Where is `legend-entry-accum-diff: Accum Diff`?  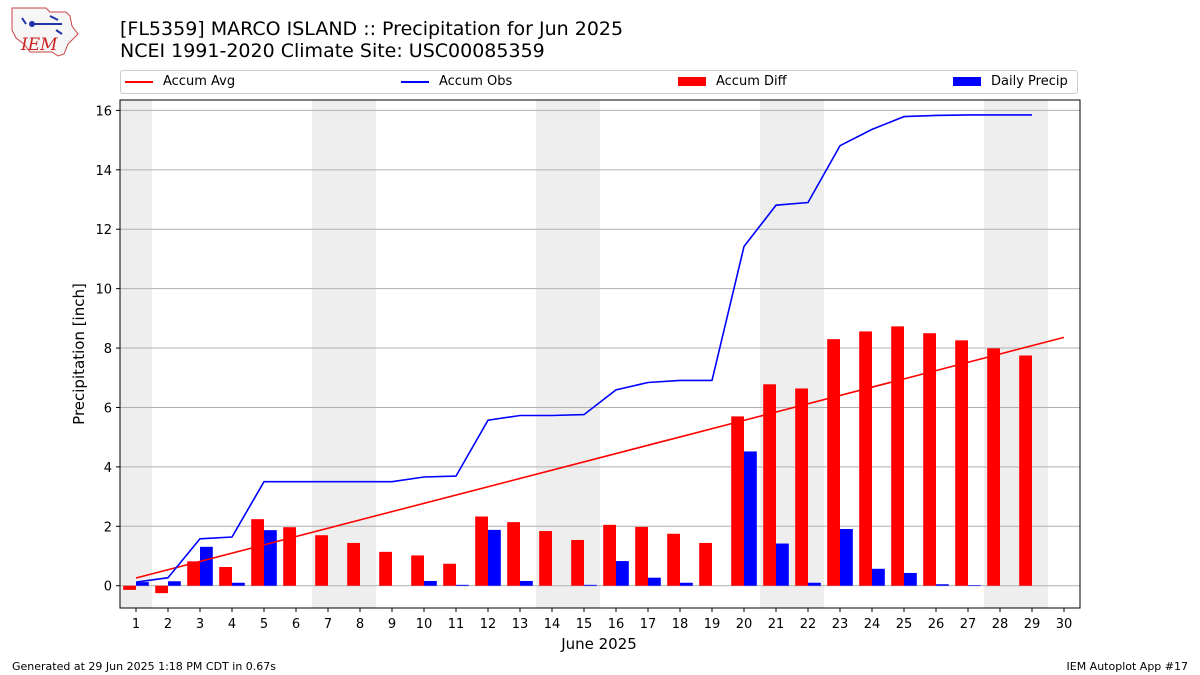 legend-entry-accum-diff: Accum Diff is located at coordinates (732, 81).